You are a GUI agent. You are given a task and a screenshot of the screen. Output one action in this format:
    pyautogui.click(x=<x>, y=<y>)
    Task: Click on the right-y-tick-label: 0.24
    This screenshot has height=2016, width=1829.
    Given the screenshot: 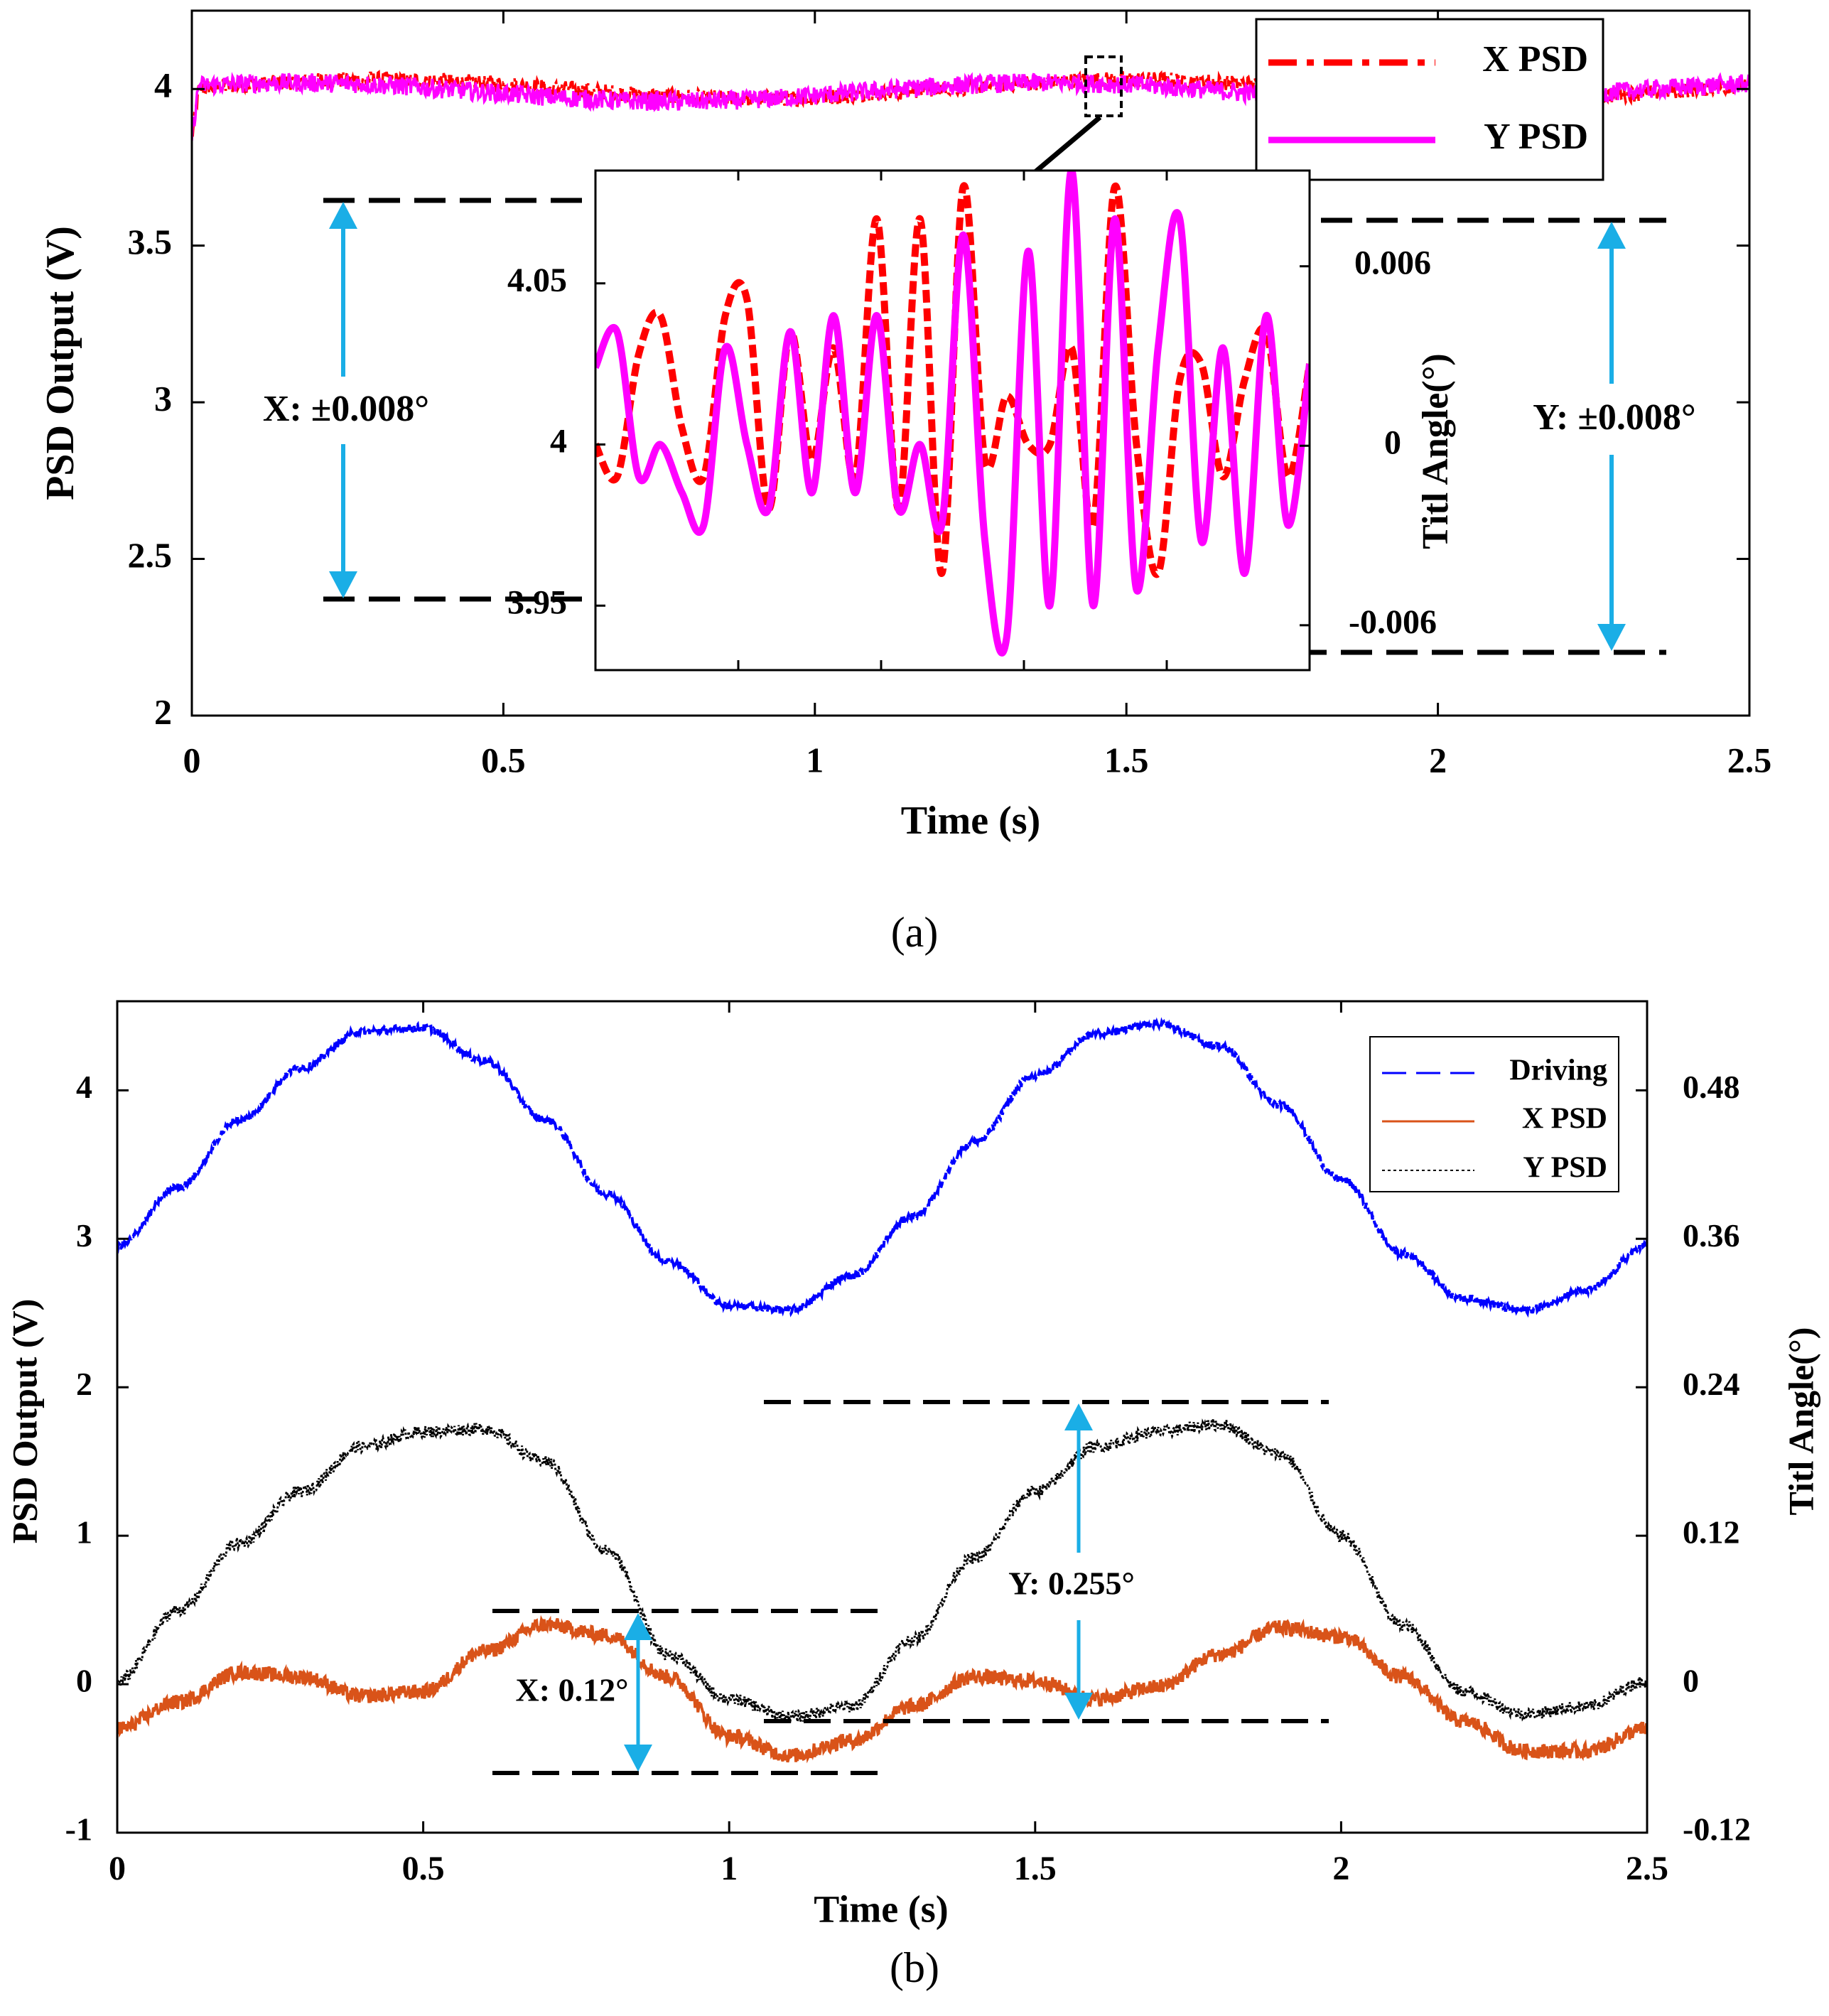 What is the action you would take?
    pyautogui.click(x=1711, y=1384)
    